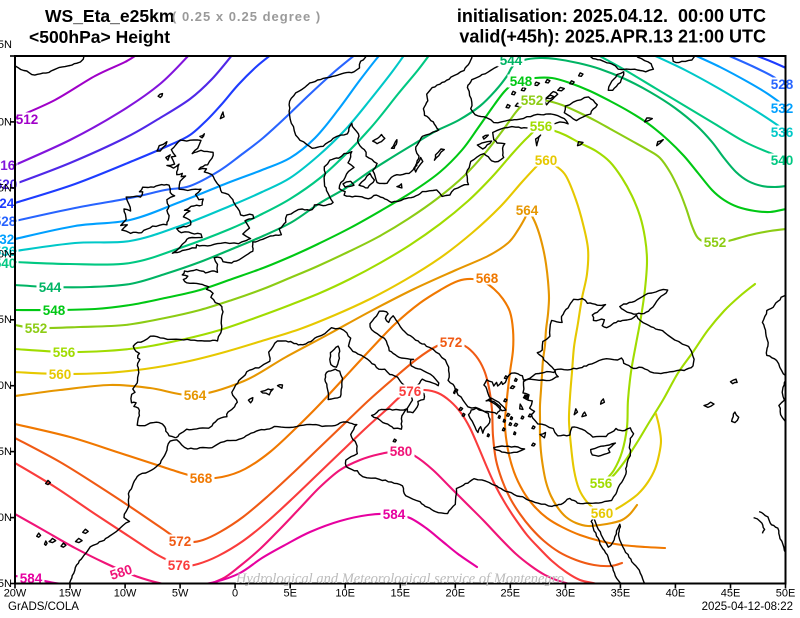  I want to click on svg-text: 45N, so click(6, 320).